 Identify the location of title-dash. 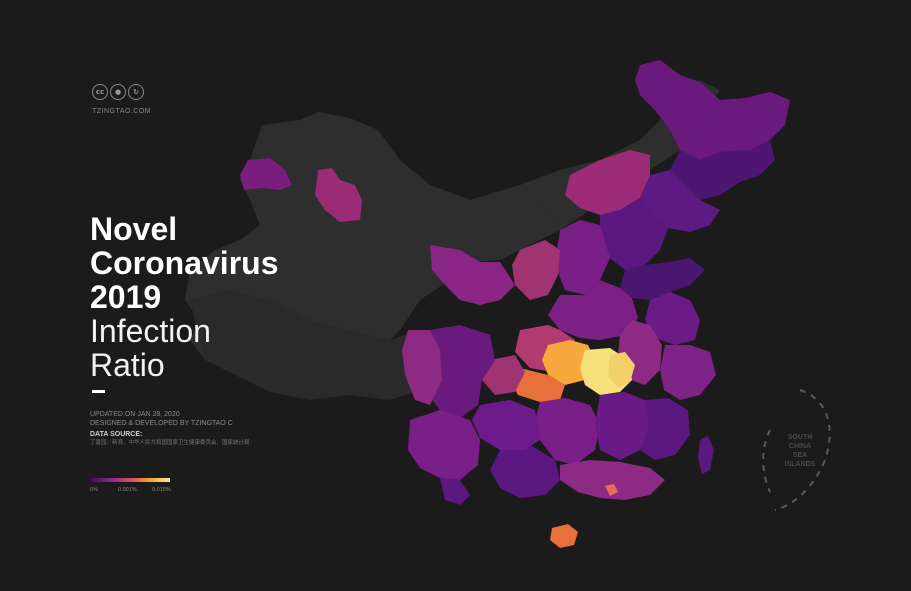
(98, 391).